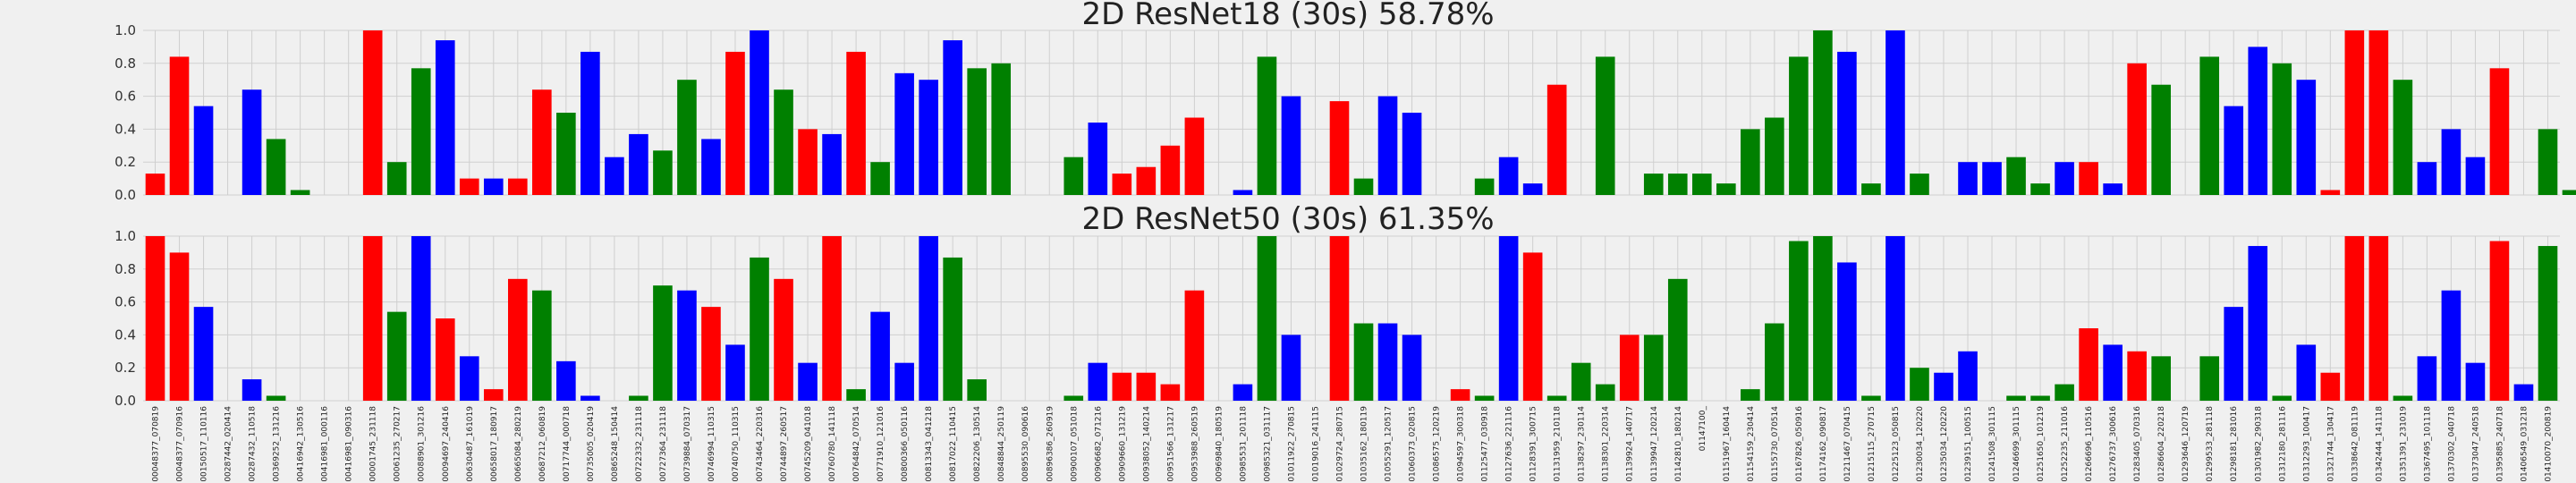  I want to click on x-tick-label: 01155730_070514, so click(1775, 444).